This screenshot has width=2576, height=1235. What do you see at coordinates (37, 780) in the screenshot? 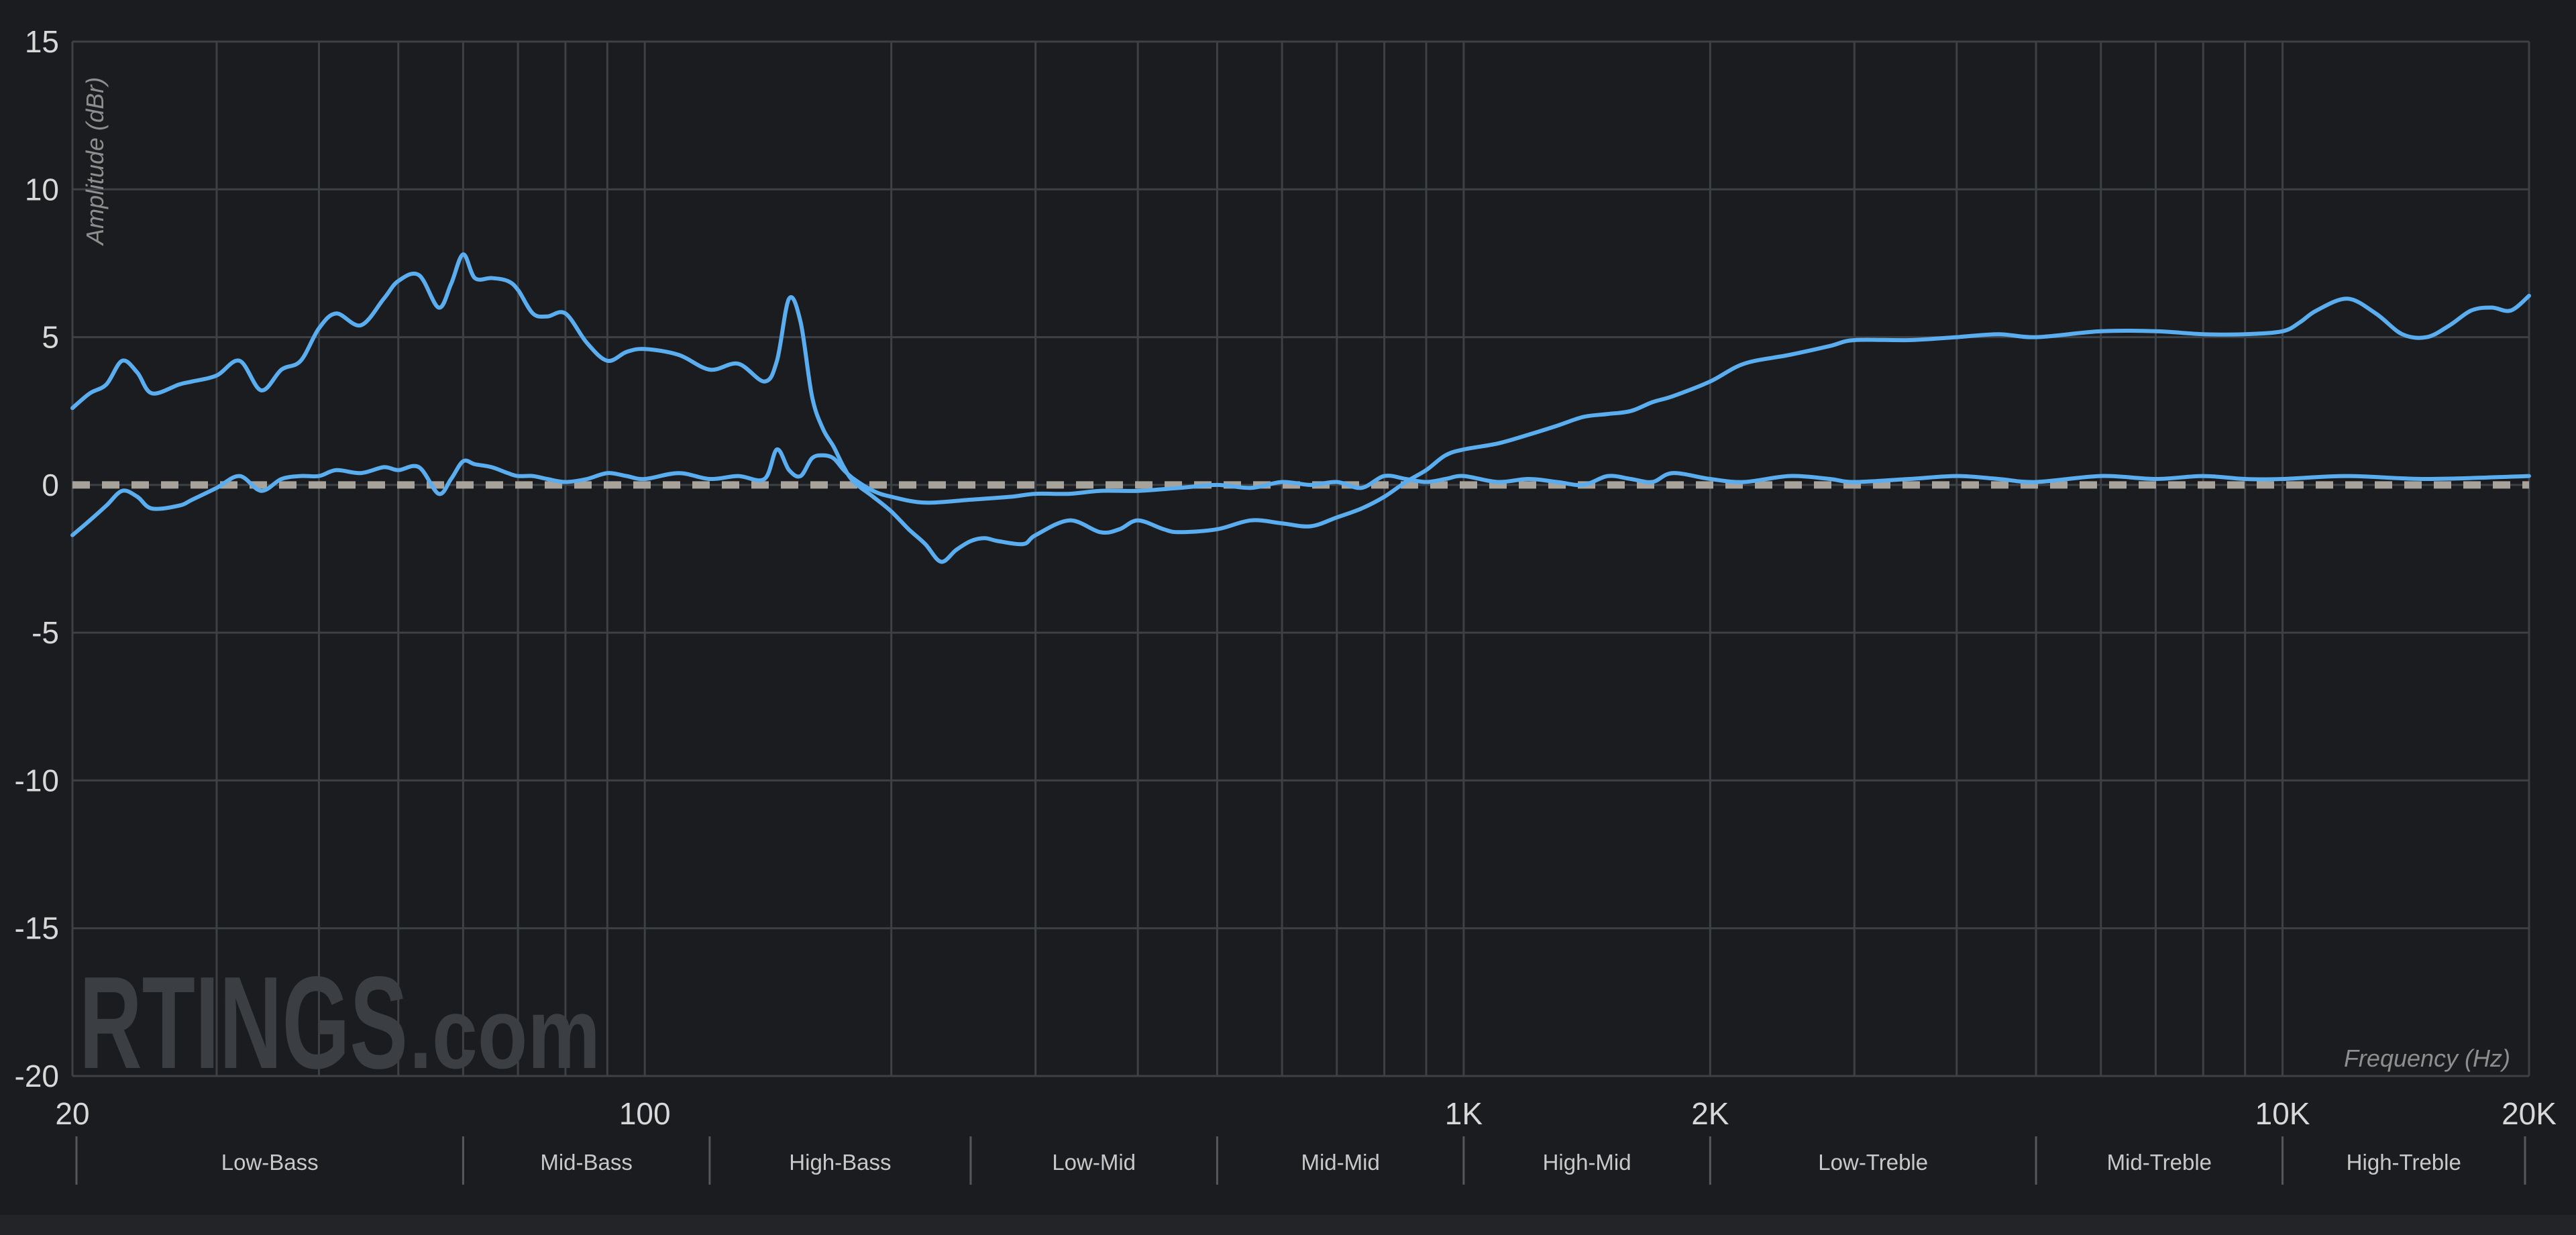
I see `y-tick-label: -10` at bounding box center [37, 780].